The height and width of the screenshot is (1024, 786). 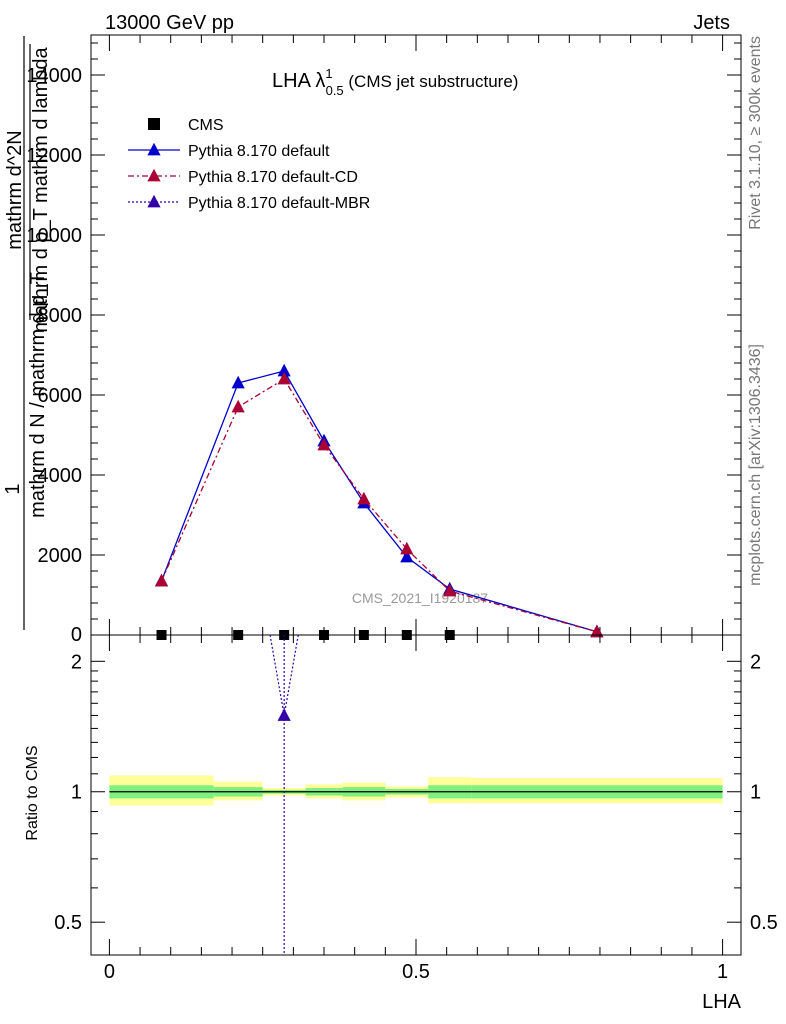 I want to click on watermark: CMS_2021_I1920187, so click(x=420, y=598).